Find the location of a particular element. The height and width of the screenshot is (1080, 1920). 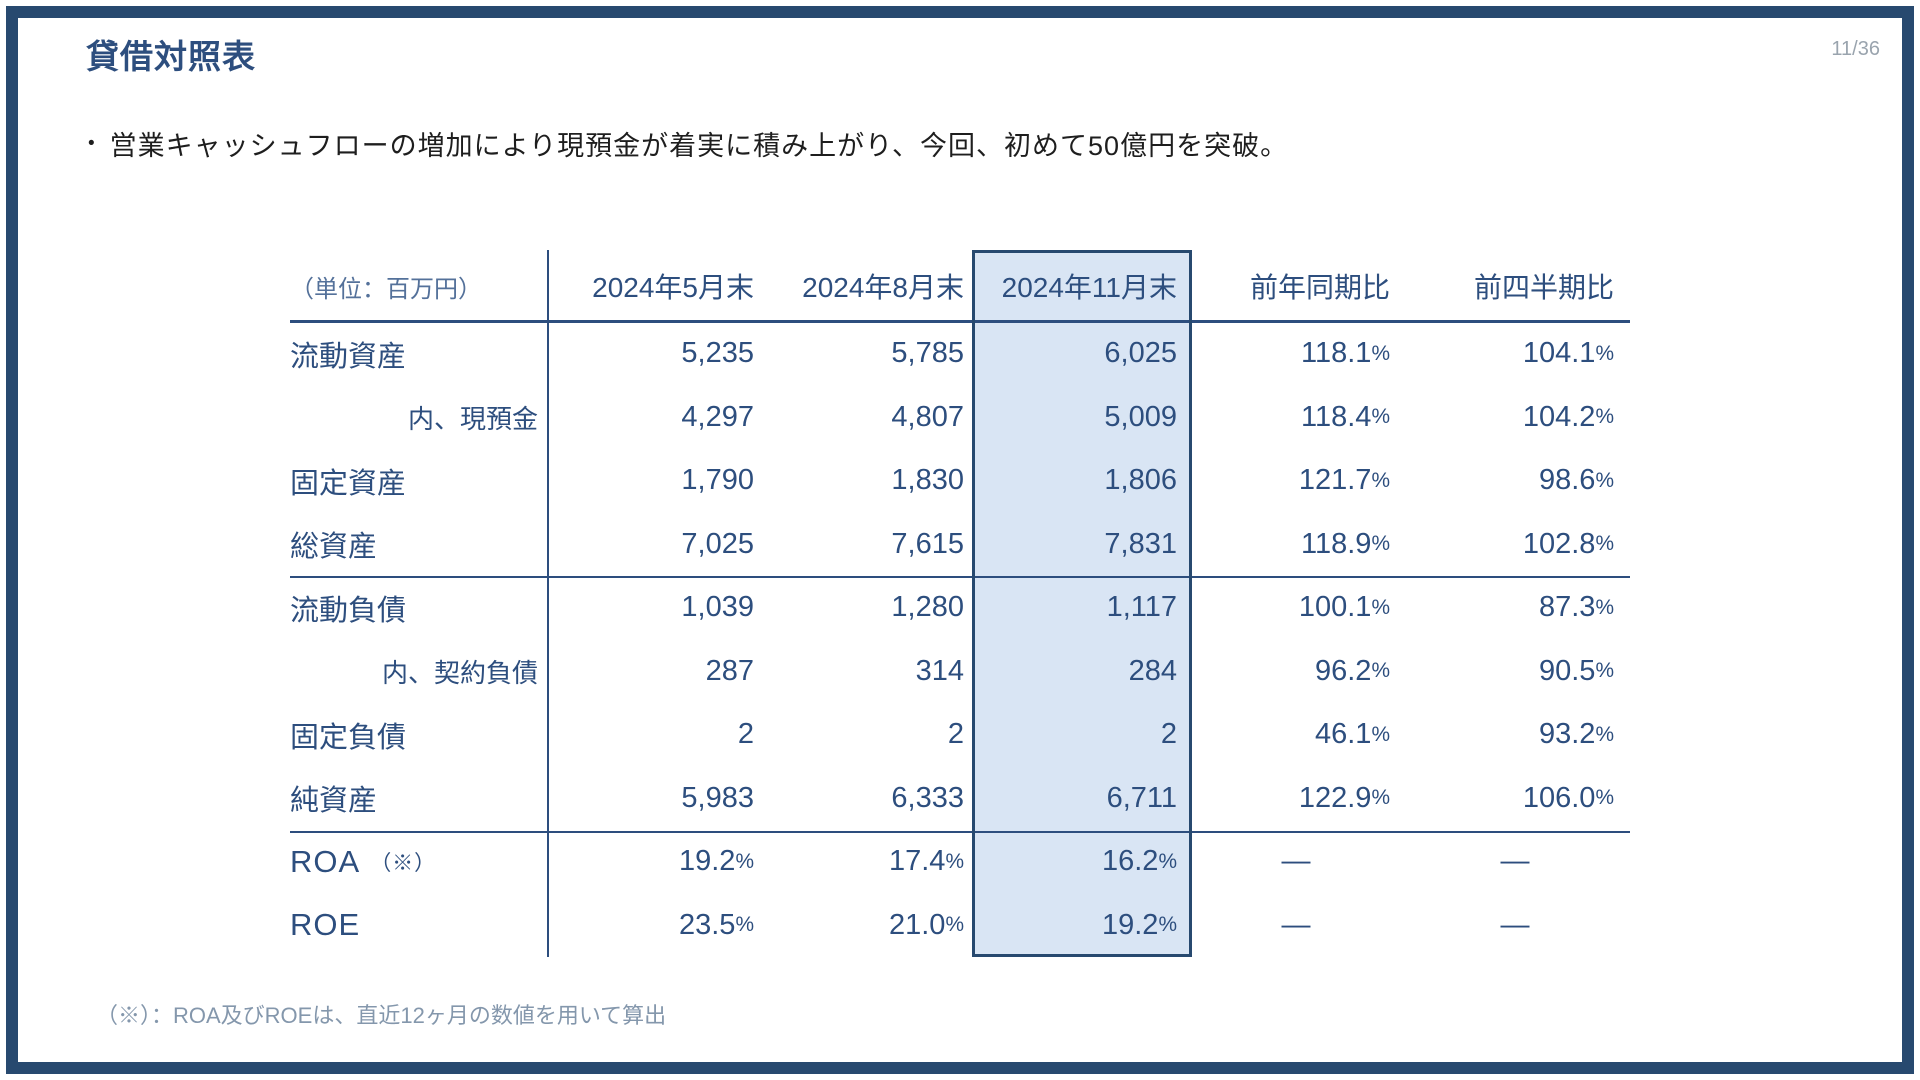

row-label: 固定資産 is located at coordinates (348, 483).